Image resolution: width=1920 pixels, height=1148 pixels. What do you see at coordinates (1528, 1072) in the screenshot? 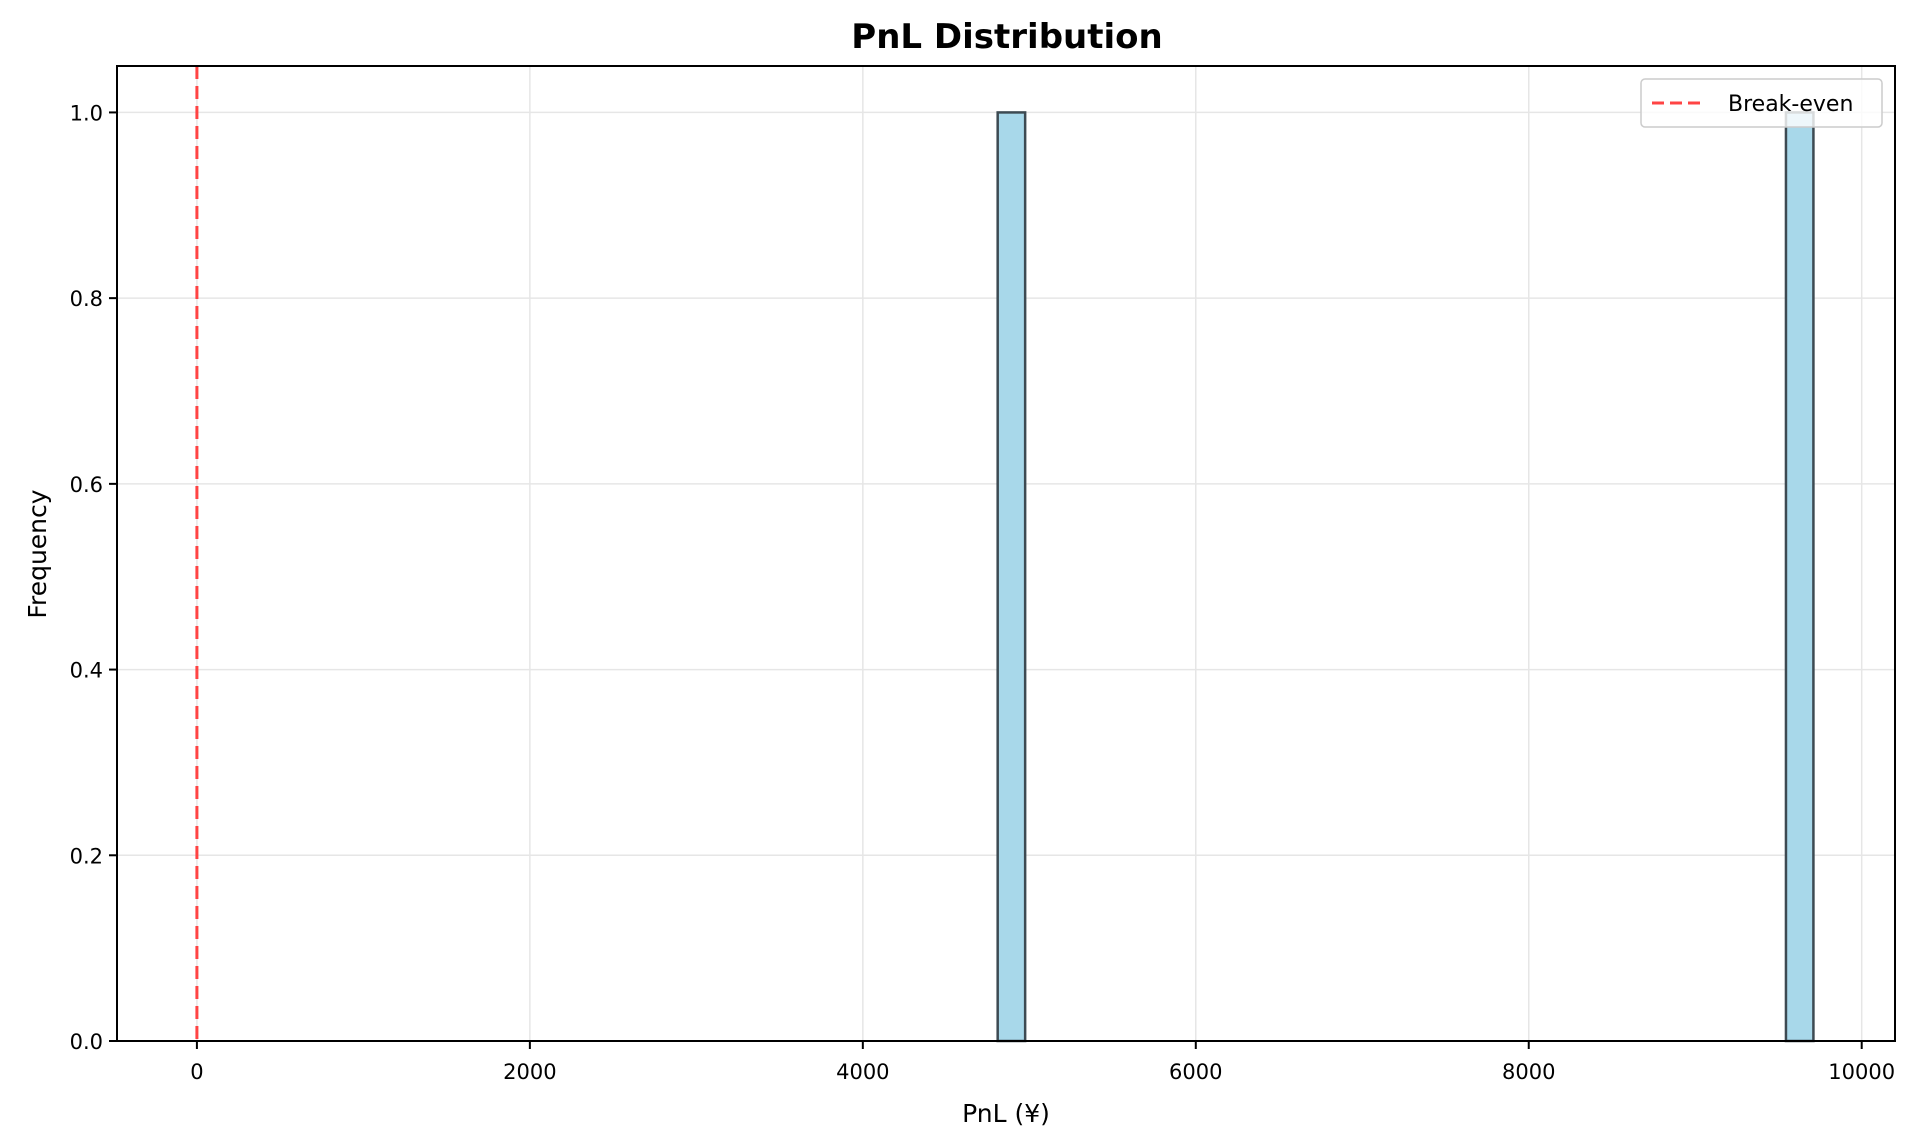
I see `x-tick-label: 8000` at bounding box center [1528, 1072].